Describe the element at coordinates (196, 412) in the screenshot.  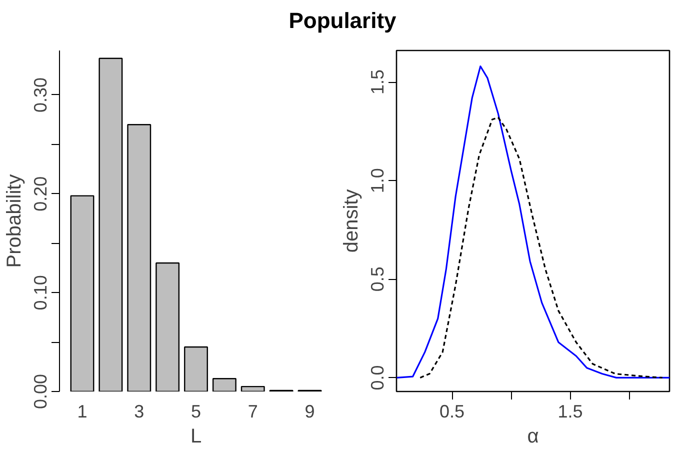
I see `x-tick-label: 5` at that location.